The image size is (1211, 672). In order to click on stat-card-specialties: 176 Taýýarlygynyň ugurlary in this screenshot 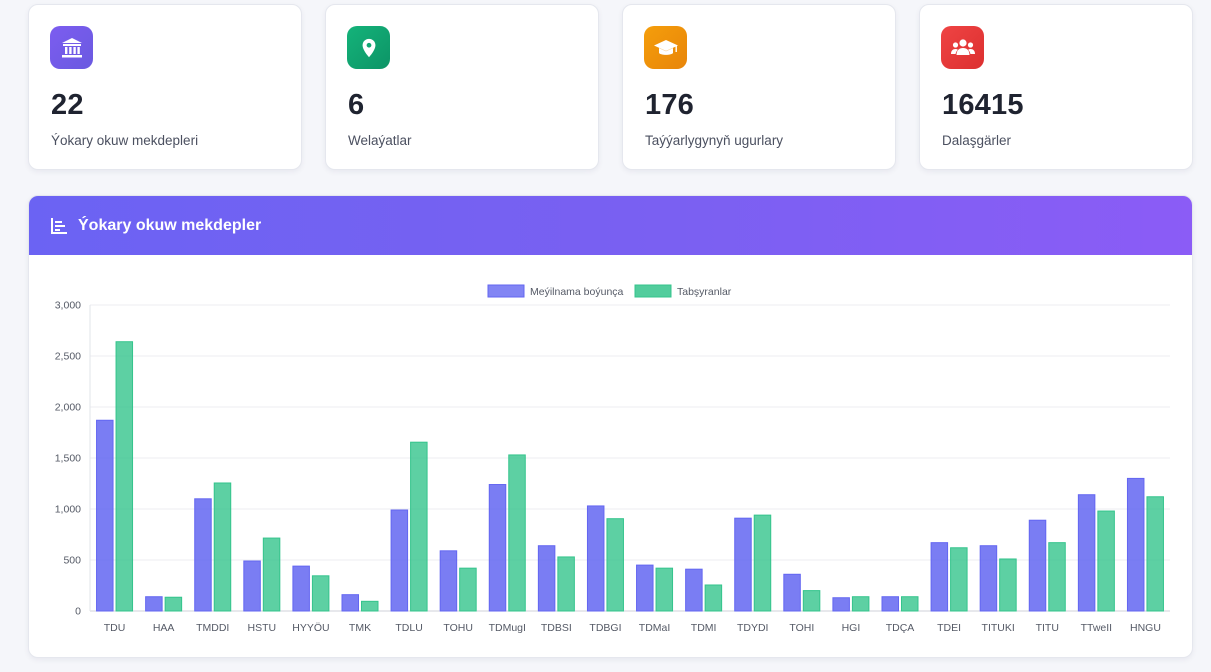, I will do `click(759, 87)`.